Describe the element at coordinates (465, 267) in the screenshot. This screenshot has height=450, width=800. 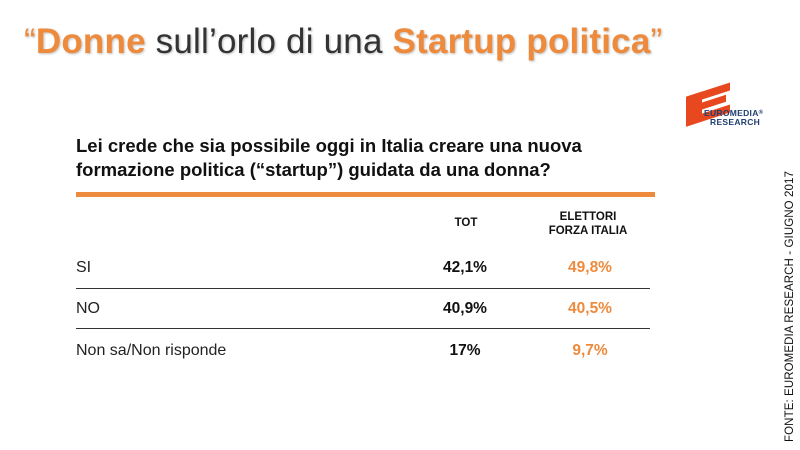
I see `value-tot-si: 42,1%` at that location.